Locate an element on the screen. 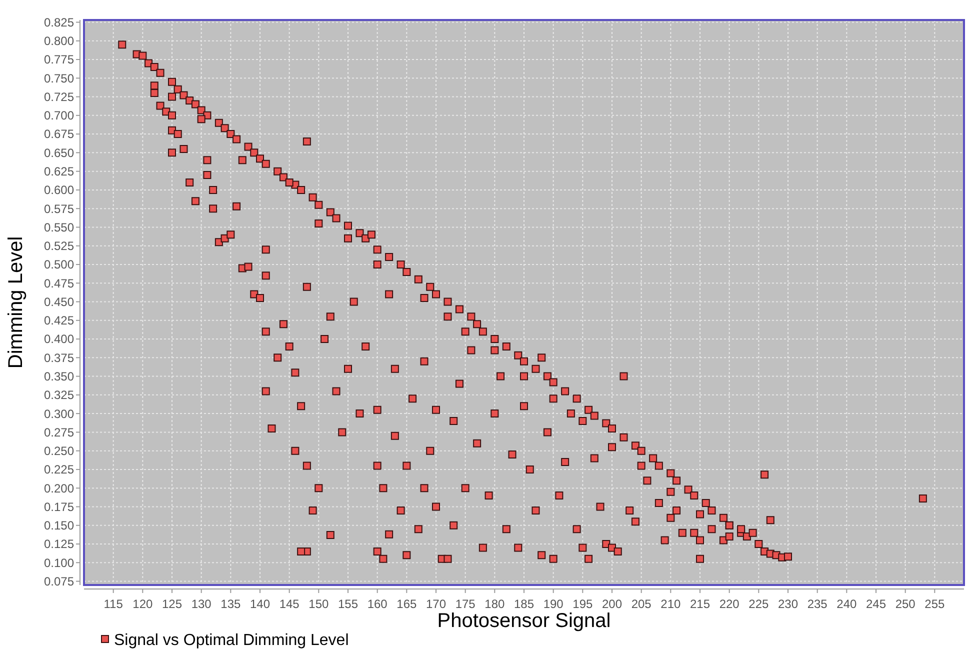 The image size is (967, 658). x-tick-label: 230 is located at coordinates (788, 604).